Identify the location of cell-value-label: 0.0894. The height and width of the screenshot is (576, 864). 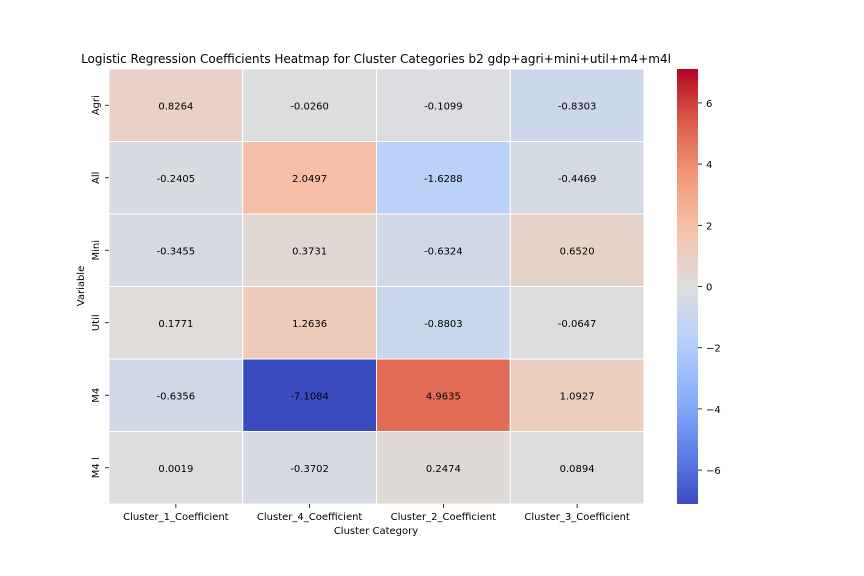
(577, 469).